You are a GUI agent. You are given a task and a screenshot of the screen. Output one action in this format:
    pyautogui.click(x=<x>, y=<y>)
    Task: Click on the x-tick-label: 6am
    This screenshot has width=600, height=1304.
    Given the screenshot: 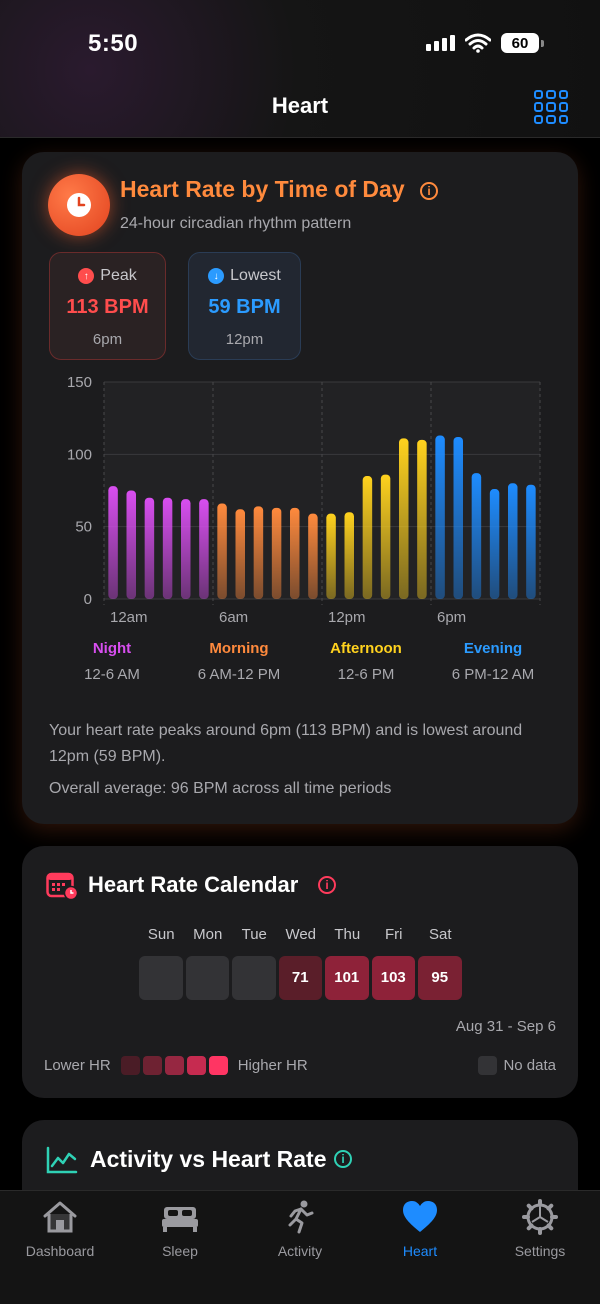 What is the action you would take?
    pyautogui.click(x=233, y=617)
    